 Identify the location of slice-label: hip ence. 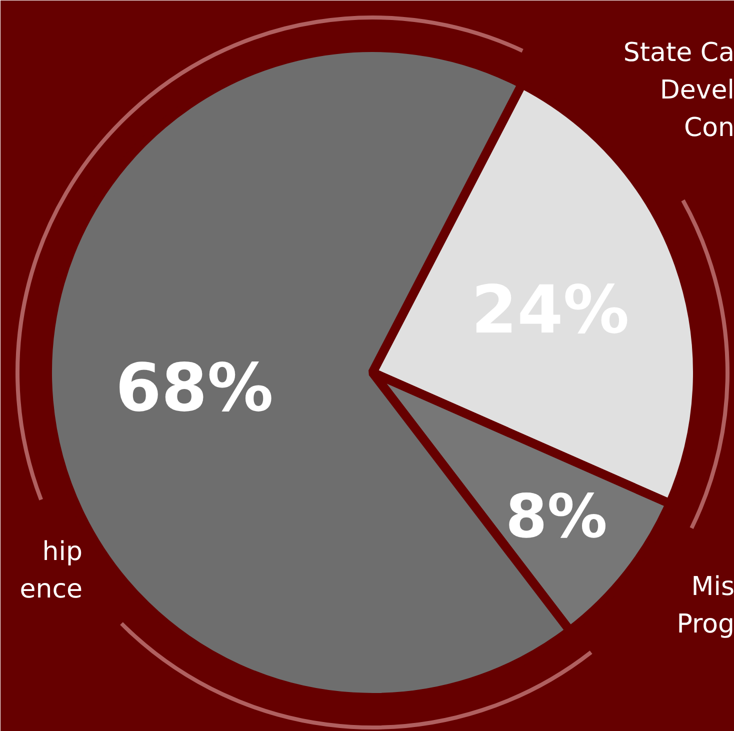
(51, 570).